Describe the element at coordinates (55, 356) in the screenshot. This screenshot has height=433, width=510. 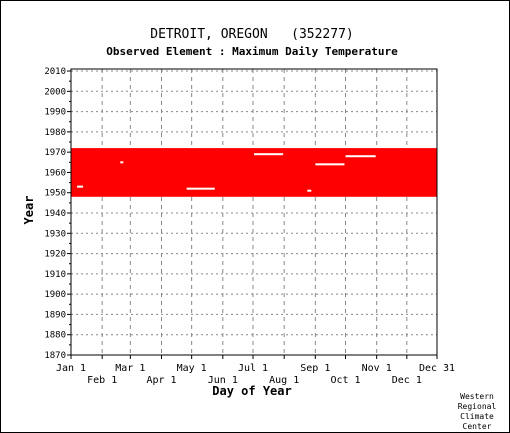
I see `y-tick-label: 1870` at that location.